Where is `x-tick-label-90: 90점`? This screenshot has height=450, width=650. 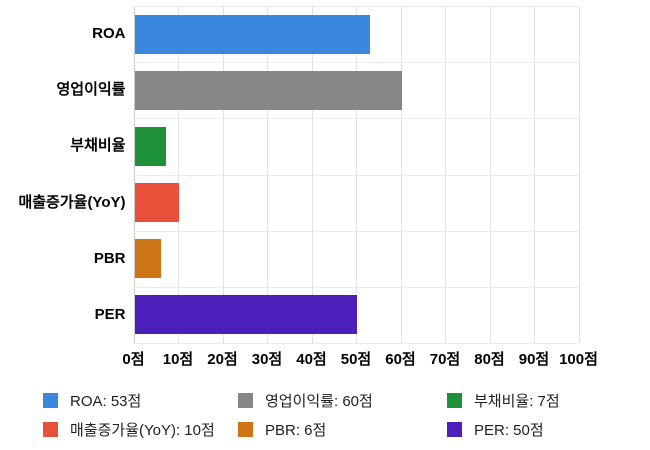
x-tick-label-90: 90점 is located at coordinates (534, 359).